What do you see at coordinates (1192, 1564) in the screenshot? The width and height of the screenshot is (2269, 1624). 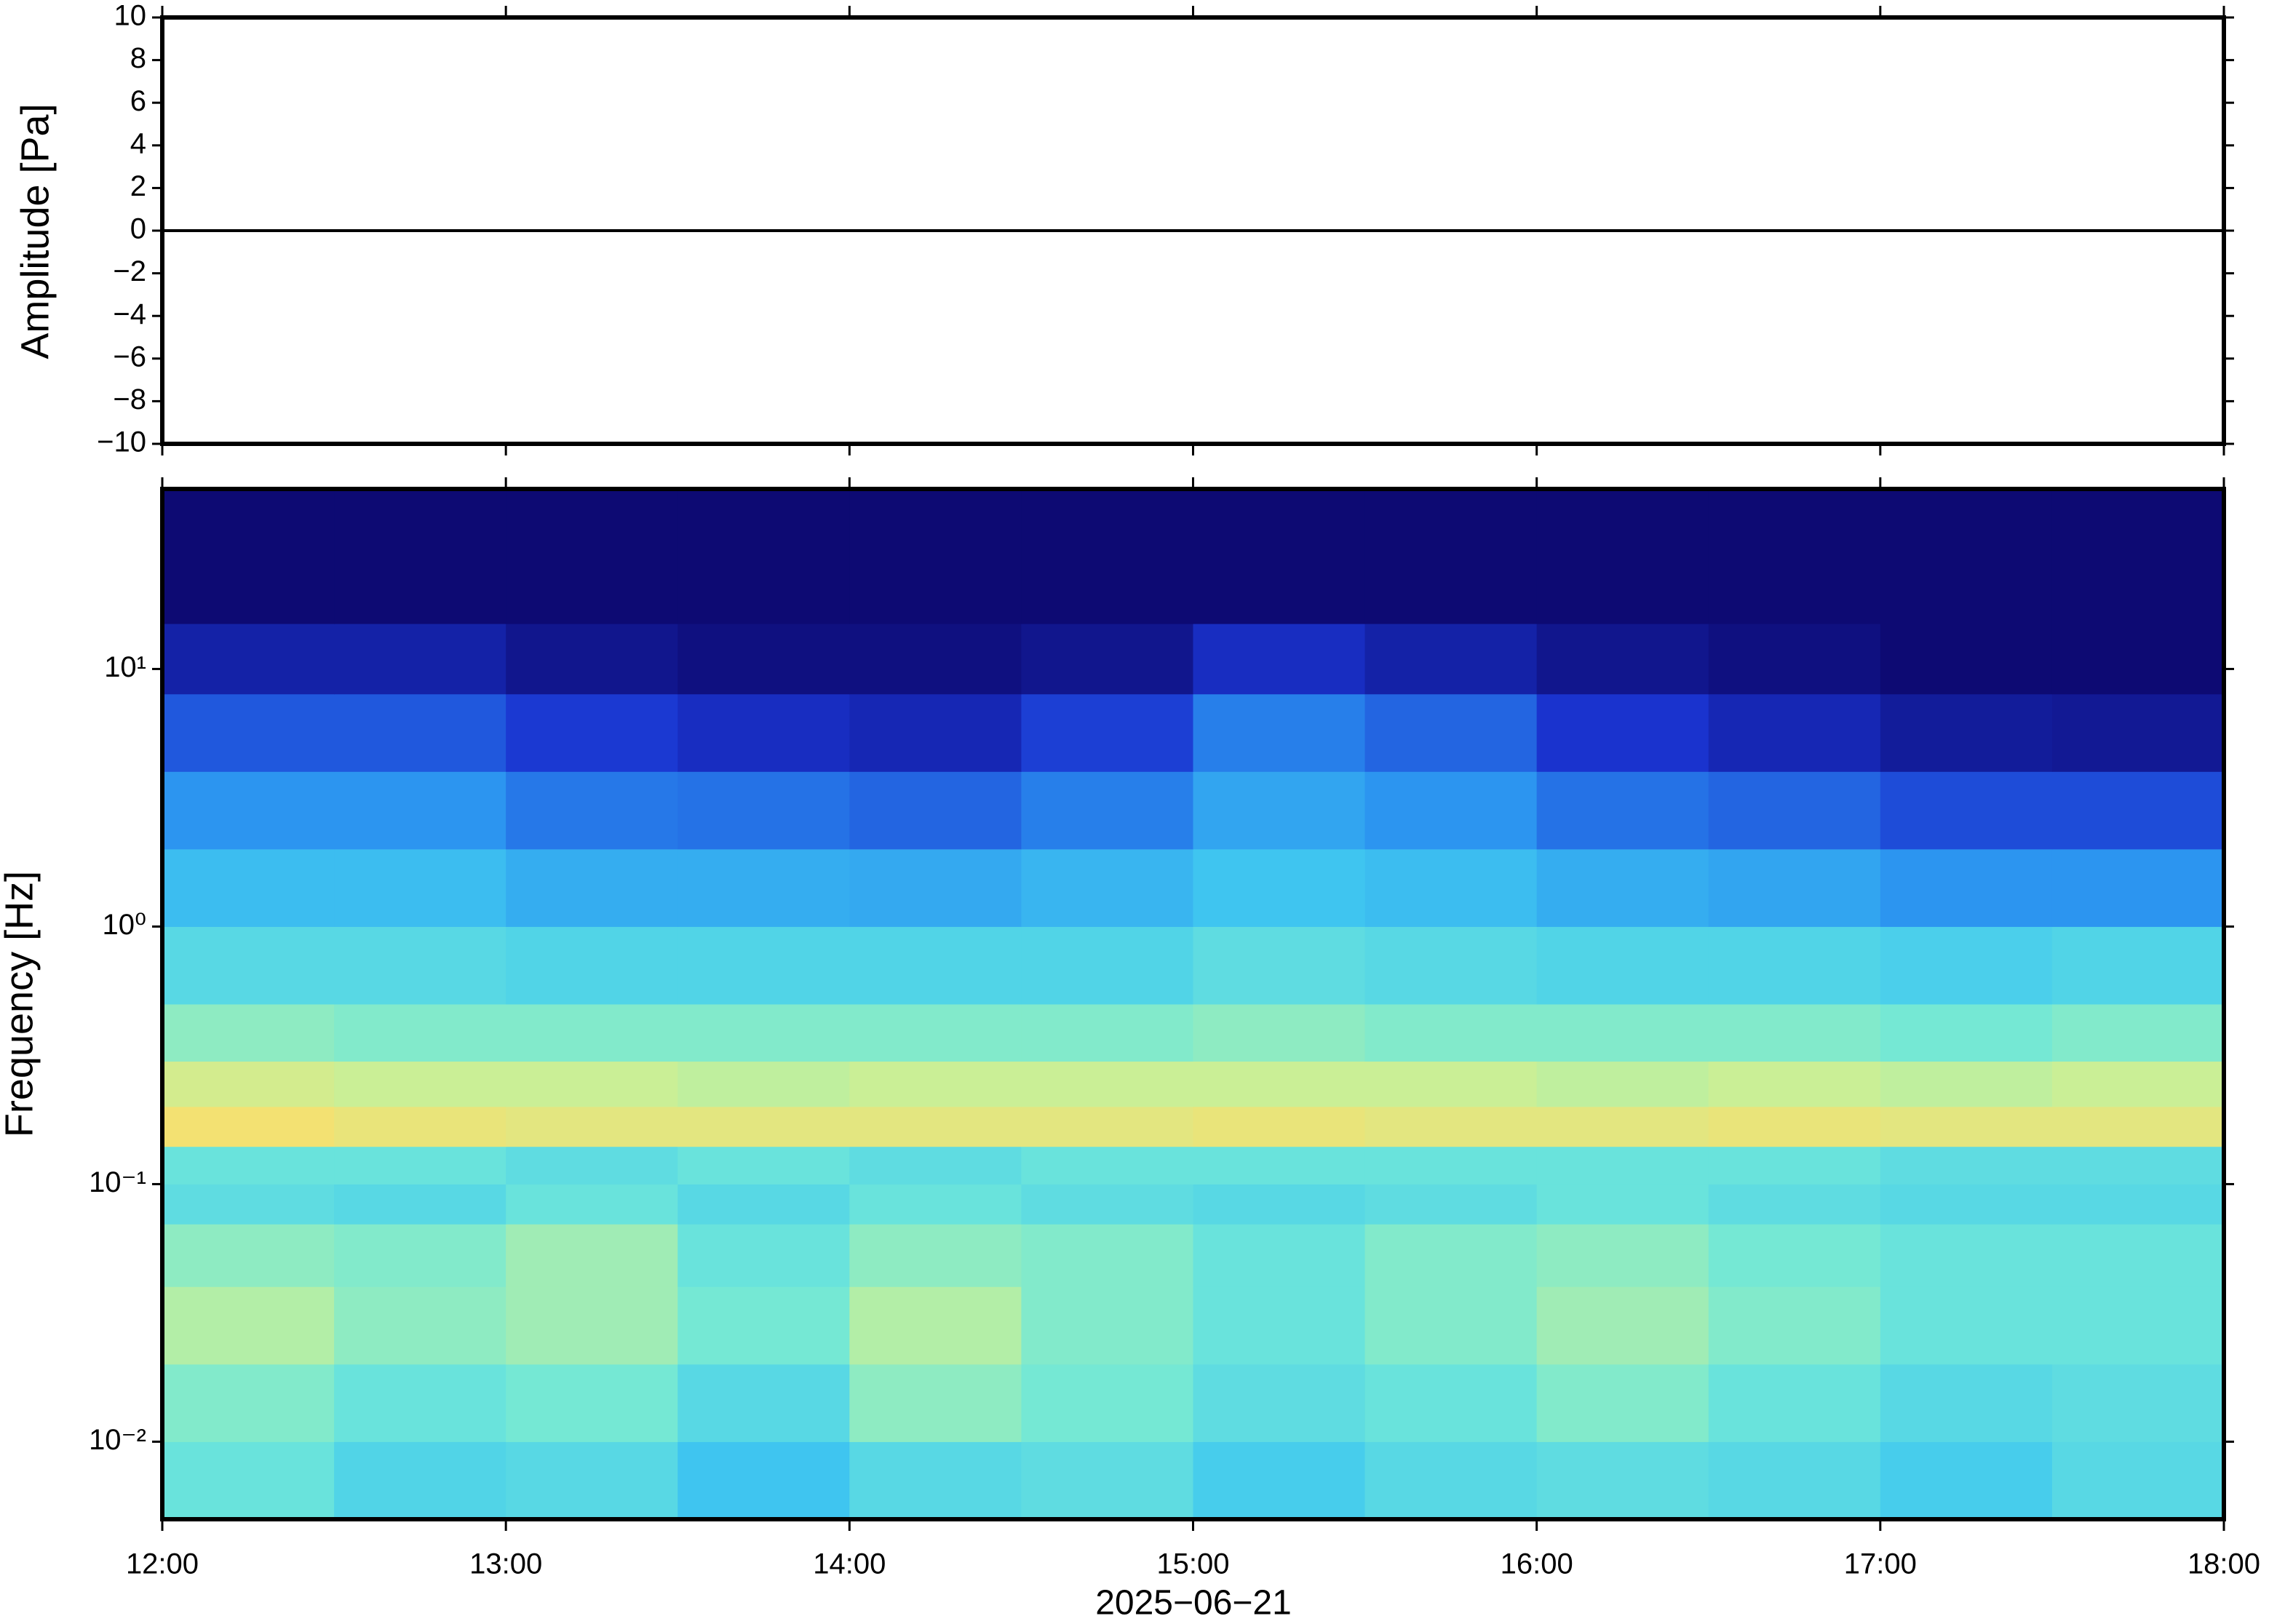 I see `x-tick-label: 15:00` at bounding box center [1192, 1564].